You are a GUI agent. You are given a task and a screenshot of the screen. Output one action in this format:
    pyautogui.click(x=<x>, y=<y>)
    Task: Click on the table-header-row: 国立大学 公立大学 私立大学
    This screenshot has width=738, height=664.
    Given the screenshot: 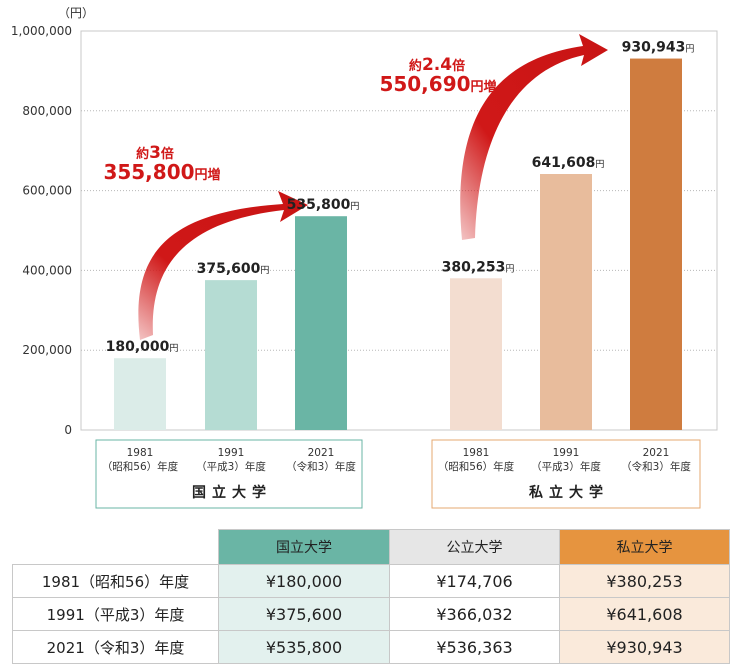 What is the action you would take?
    pyautogui.click(x=371, y=547)
    